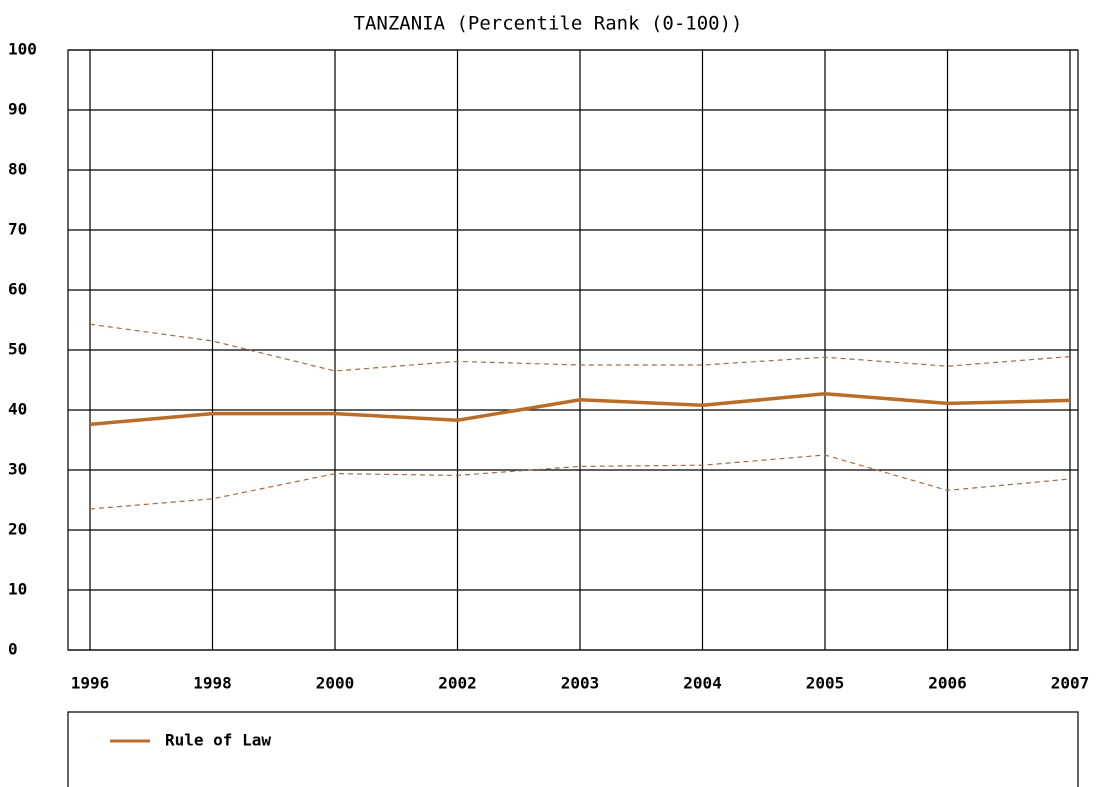  I want to click on y-tick-label: 50, so click(17, 349).